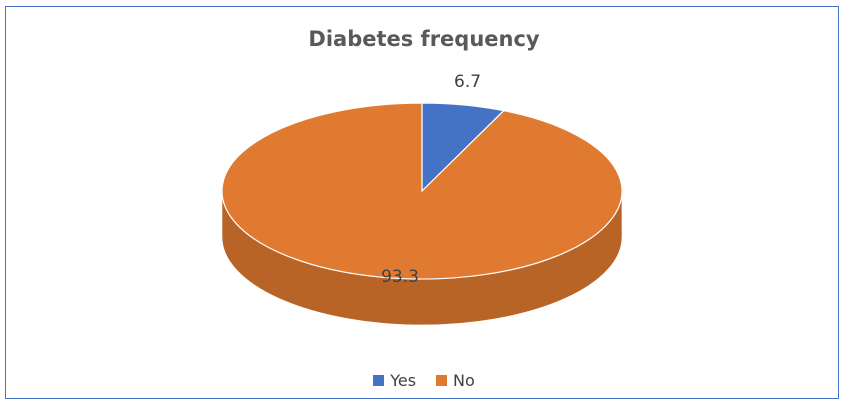  What do you see at coordinates (431, 179) in the screenshot?
I see `label-layer: 6.7 93.3` at bounding box center [431, 179].